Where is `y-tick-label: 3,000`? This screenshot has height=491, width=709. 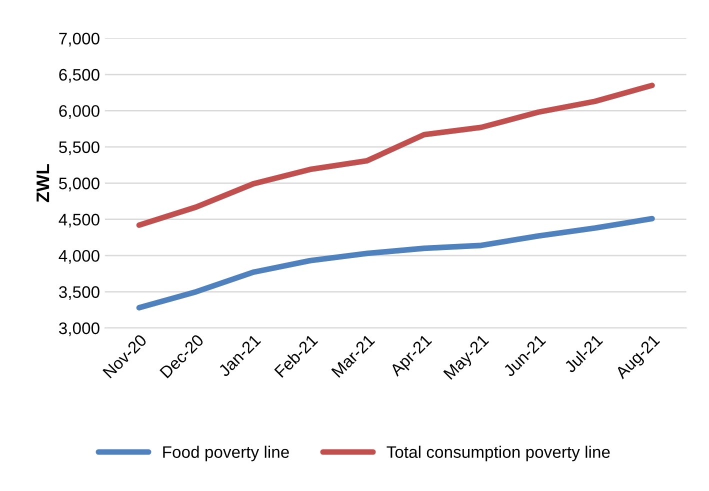
y-tick-label: 3,000 is located at coordinates (79, 329).